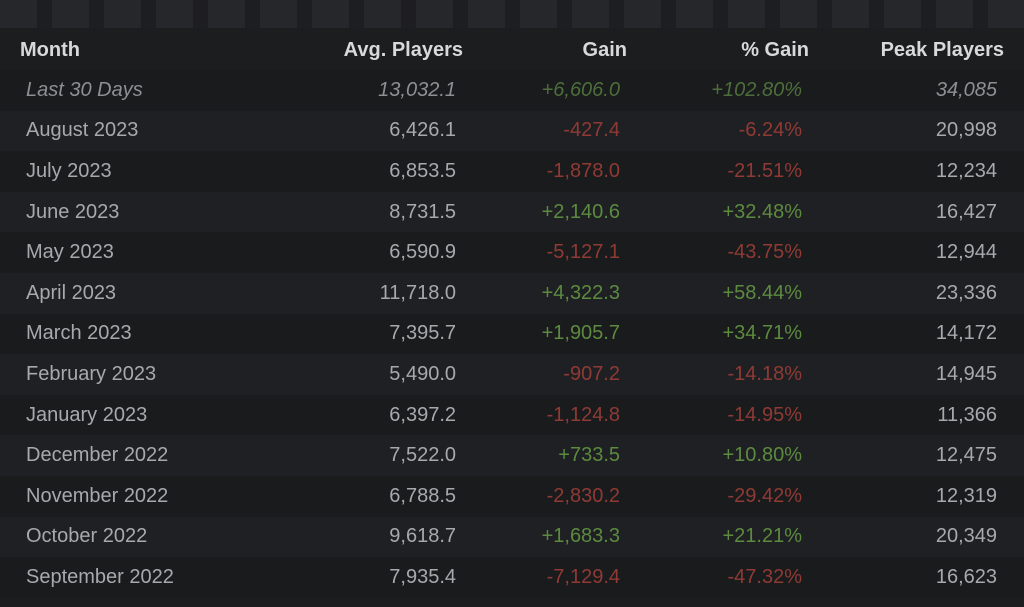  What do you see at coordinates (512, 415) in the screenshot?
I see `table-row: January 2023 6,397.2 -1,124.8 -14.95% 11,366` at bounding box center [512, 415].